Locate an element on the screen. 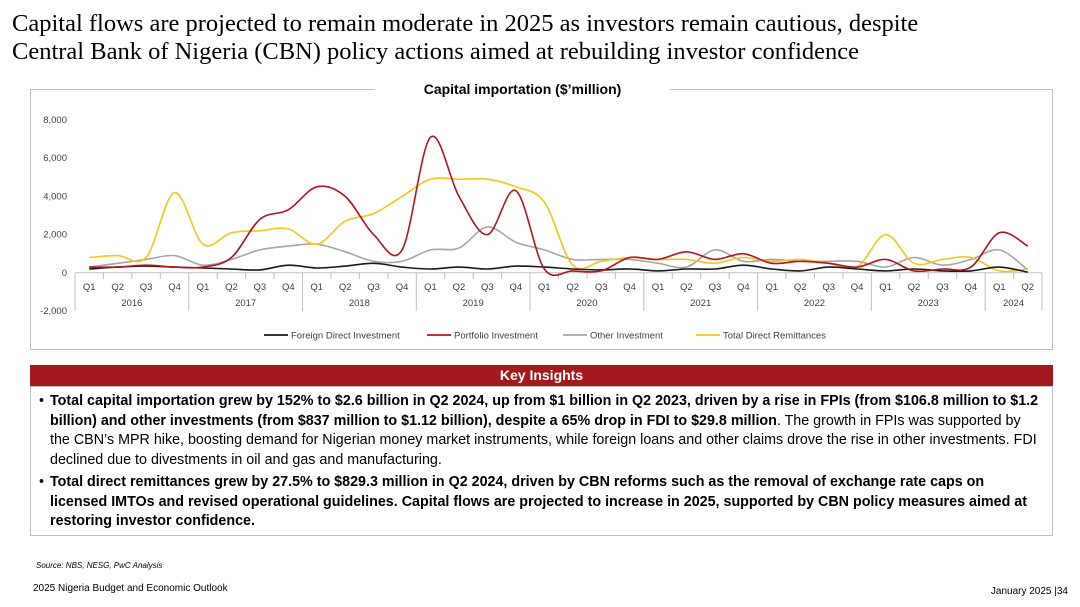 The image size is (1080, 607). year-label: 2019 is located at coordinates (473, 303).